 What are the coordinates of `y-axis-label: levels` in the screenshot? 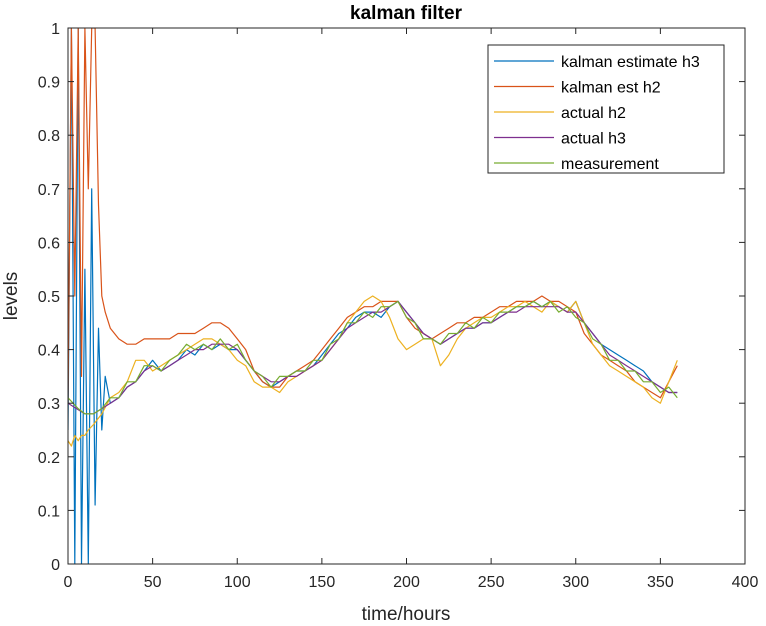 It's located at (11, 296).